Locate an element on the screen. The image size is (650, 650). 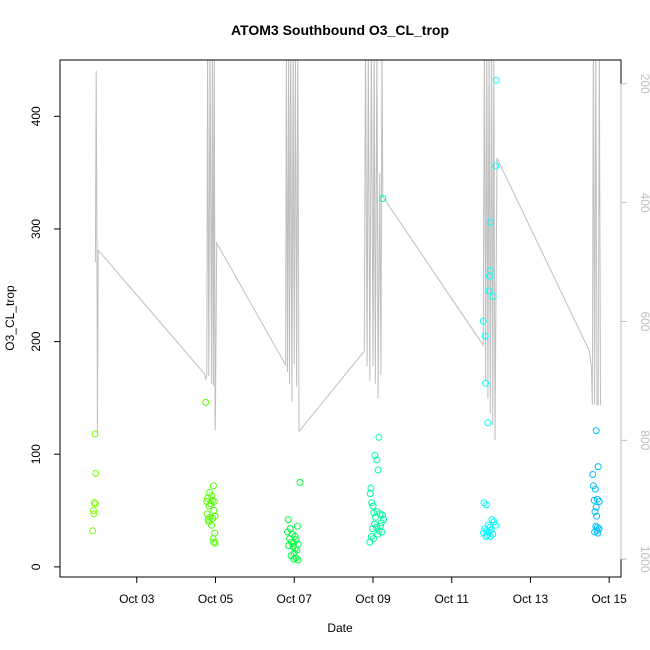
x-tick-label: Oct 09 is located at coordinates (373, 599).